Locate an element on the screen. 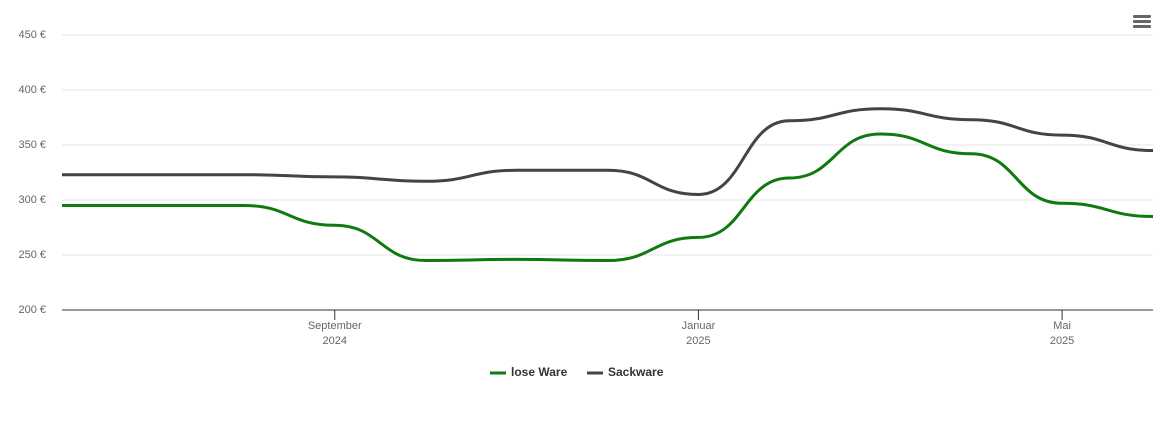 The image size is (1164, 443). y-tick-label: 200 € is located at coordinates (32, 310).